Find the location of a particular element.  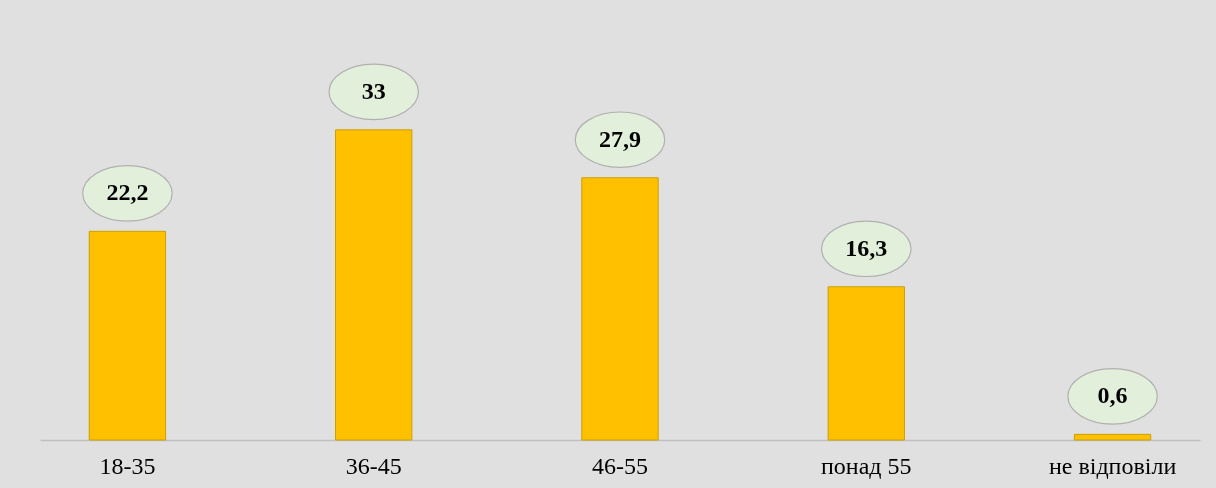

x-tick-label: 46-55 is located at coordinates (620, 465).